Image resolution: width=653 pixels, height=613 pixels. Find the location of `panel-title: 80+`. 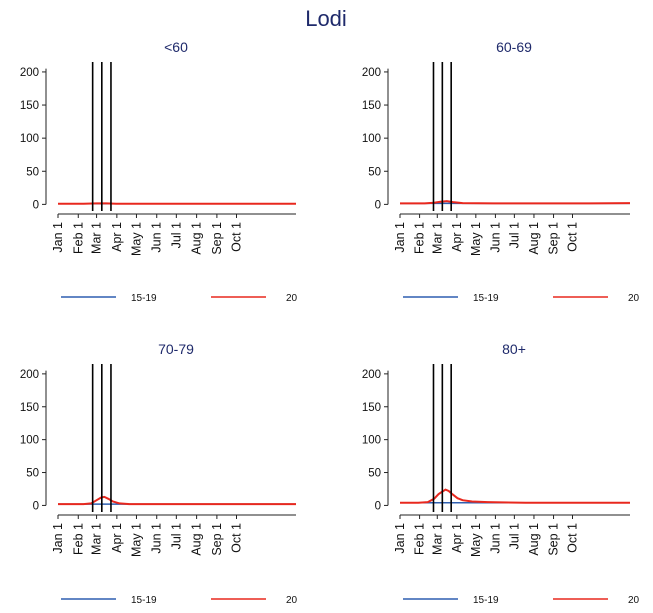

panel-title: 80+ is located at coordinates (514, 349).